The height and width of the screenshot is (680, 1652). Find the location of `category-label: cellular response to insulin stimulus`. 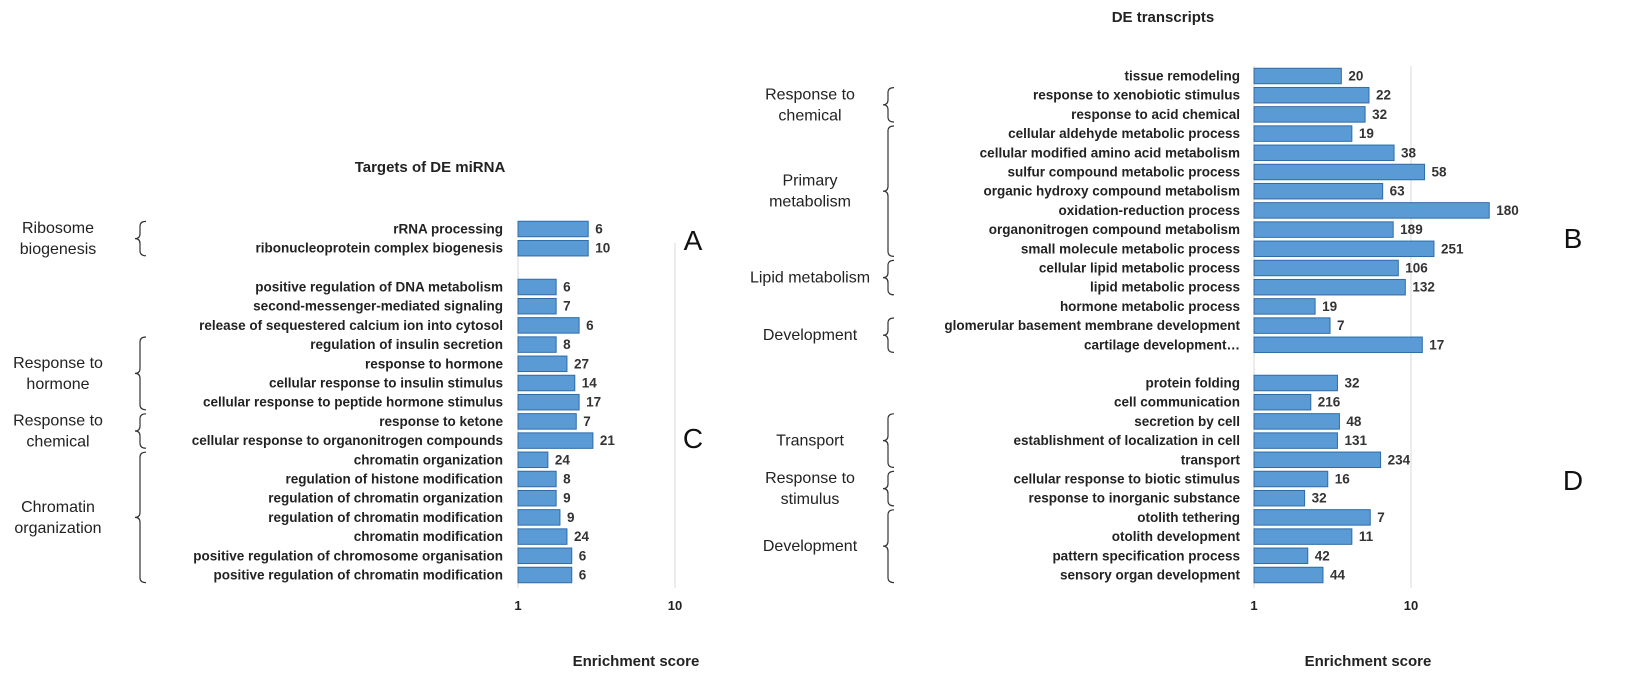

category-label: cellular response to insulin stimulus is located at coordinates (386, 383).